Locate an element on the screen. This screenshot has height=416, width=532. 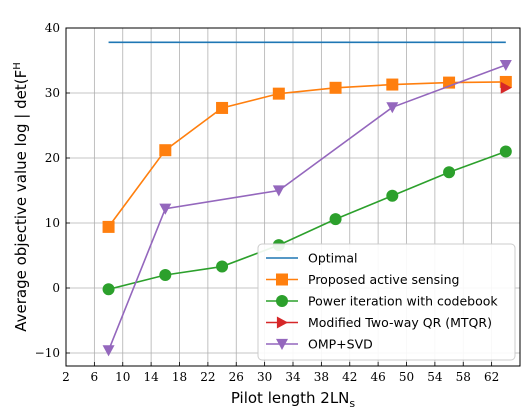
x-tick-label: 42 is located at coordinates (349, 377).